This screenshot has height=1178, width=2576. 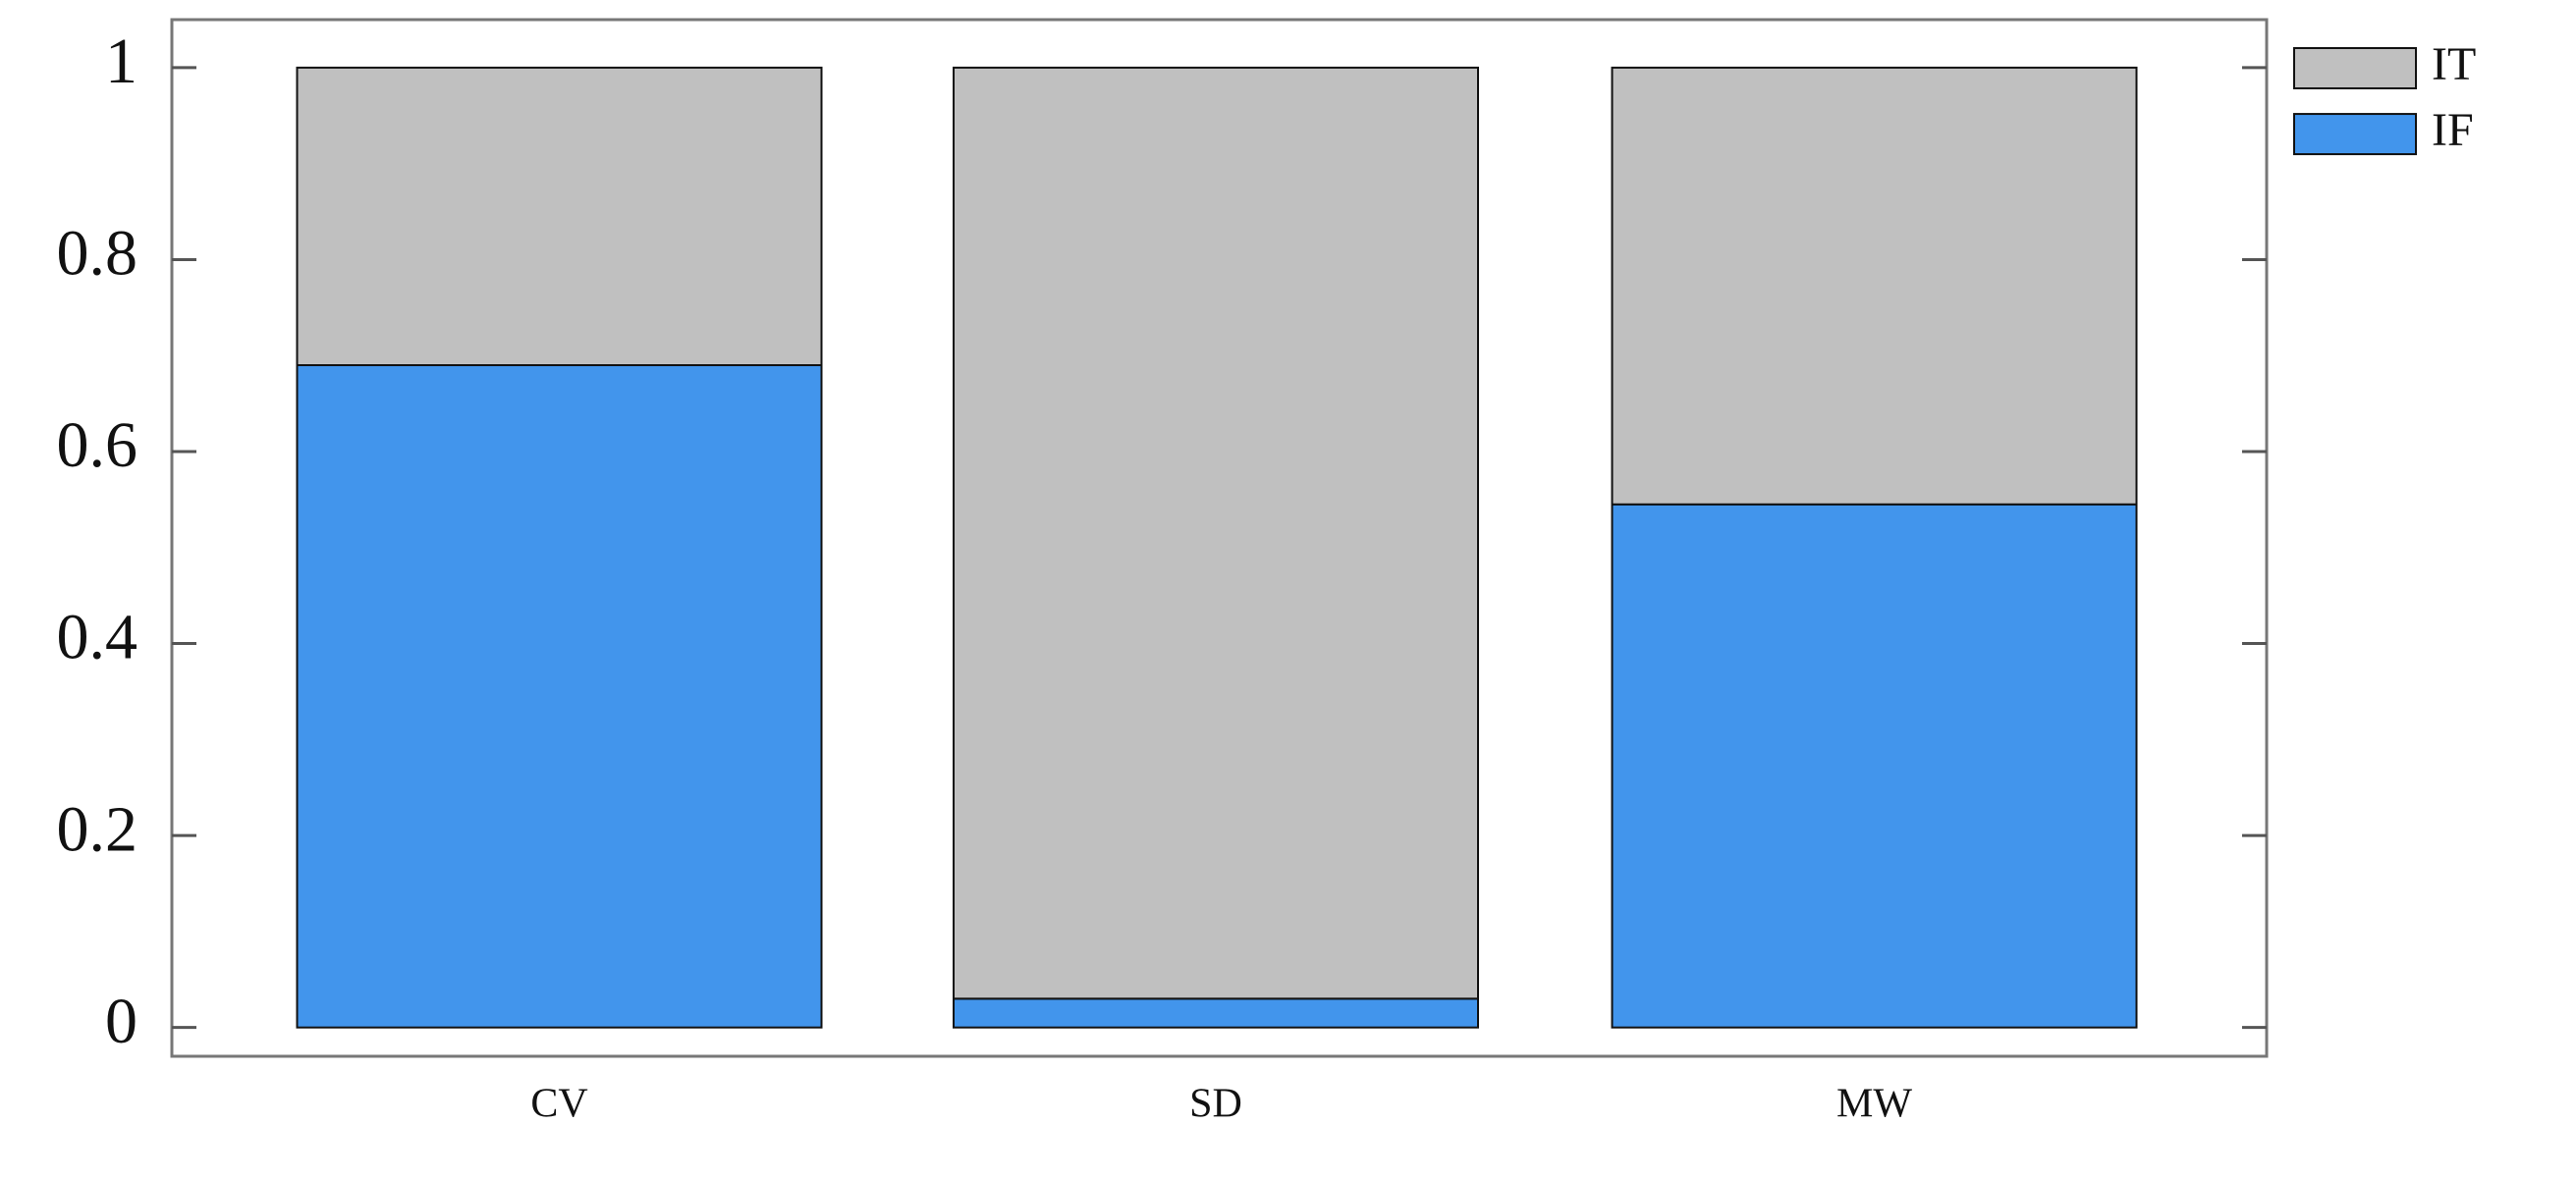 I want to click on y-tick-label: 0, so click(x=121, y=1022).